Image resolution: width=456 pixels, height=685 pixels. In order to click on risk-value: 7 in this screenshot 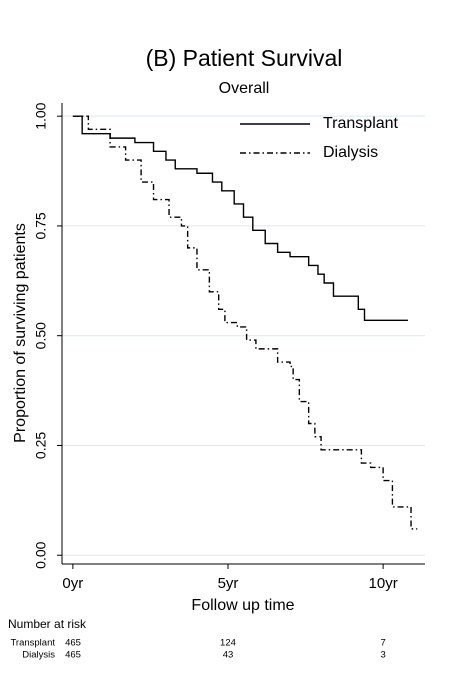, I will do `click(382, 643)`.